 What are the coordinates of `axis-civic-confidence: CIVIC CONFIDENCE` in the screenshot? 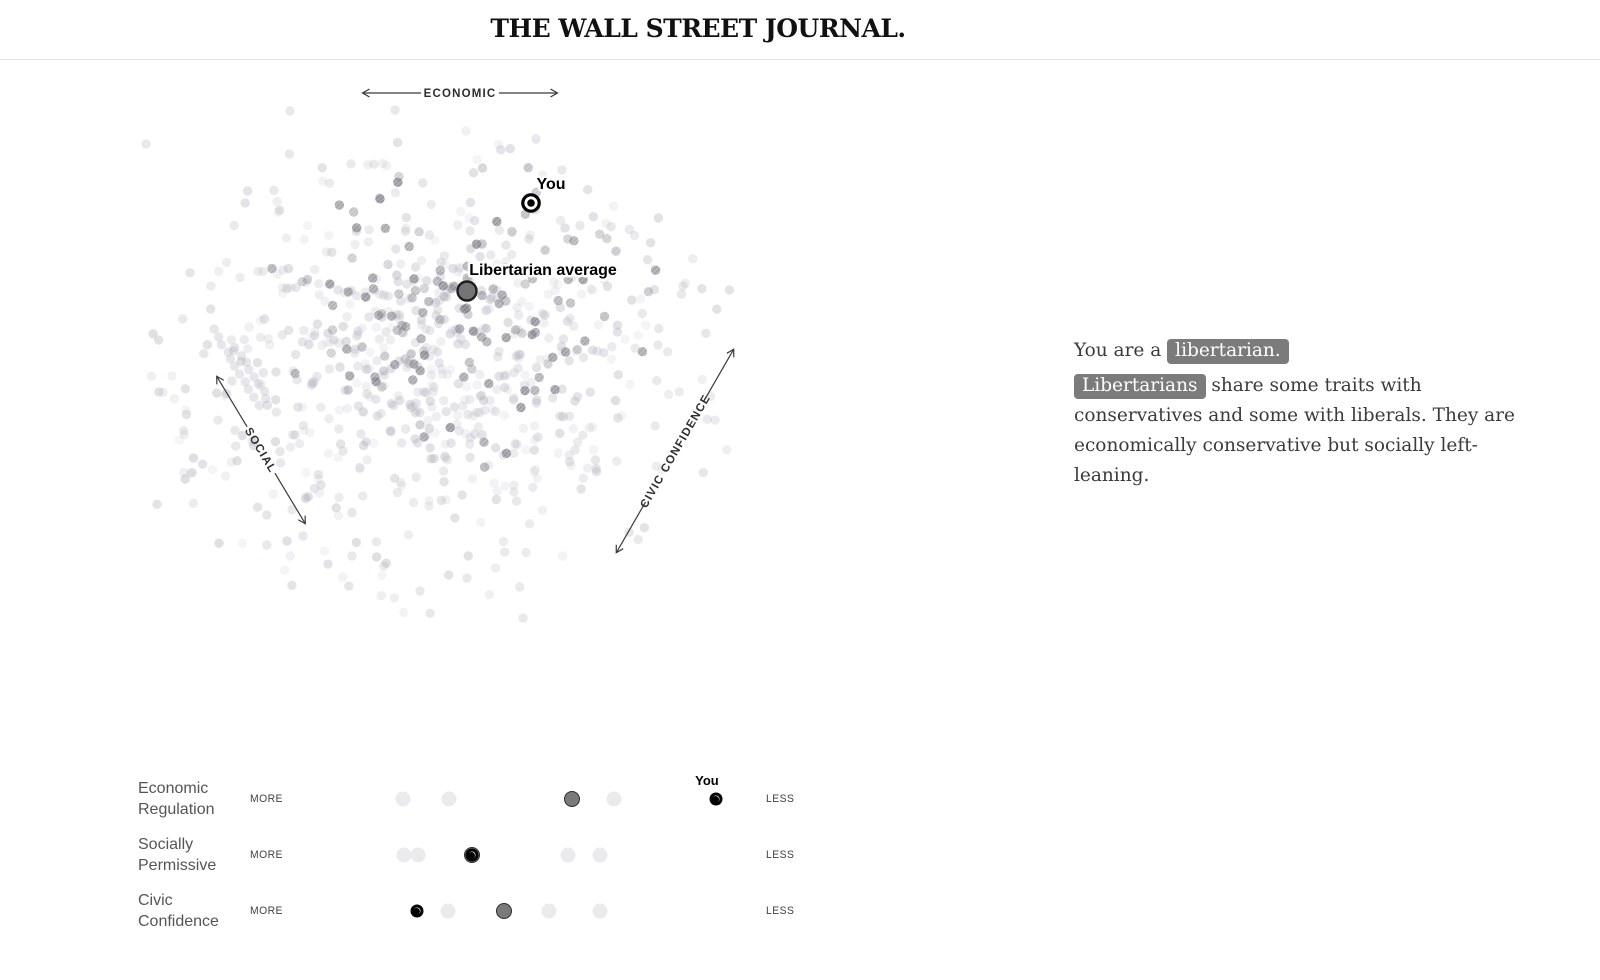 It's located at (675, 451).